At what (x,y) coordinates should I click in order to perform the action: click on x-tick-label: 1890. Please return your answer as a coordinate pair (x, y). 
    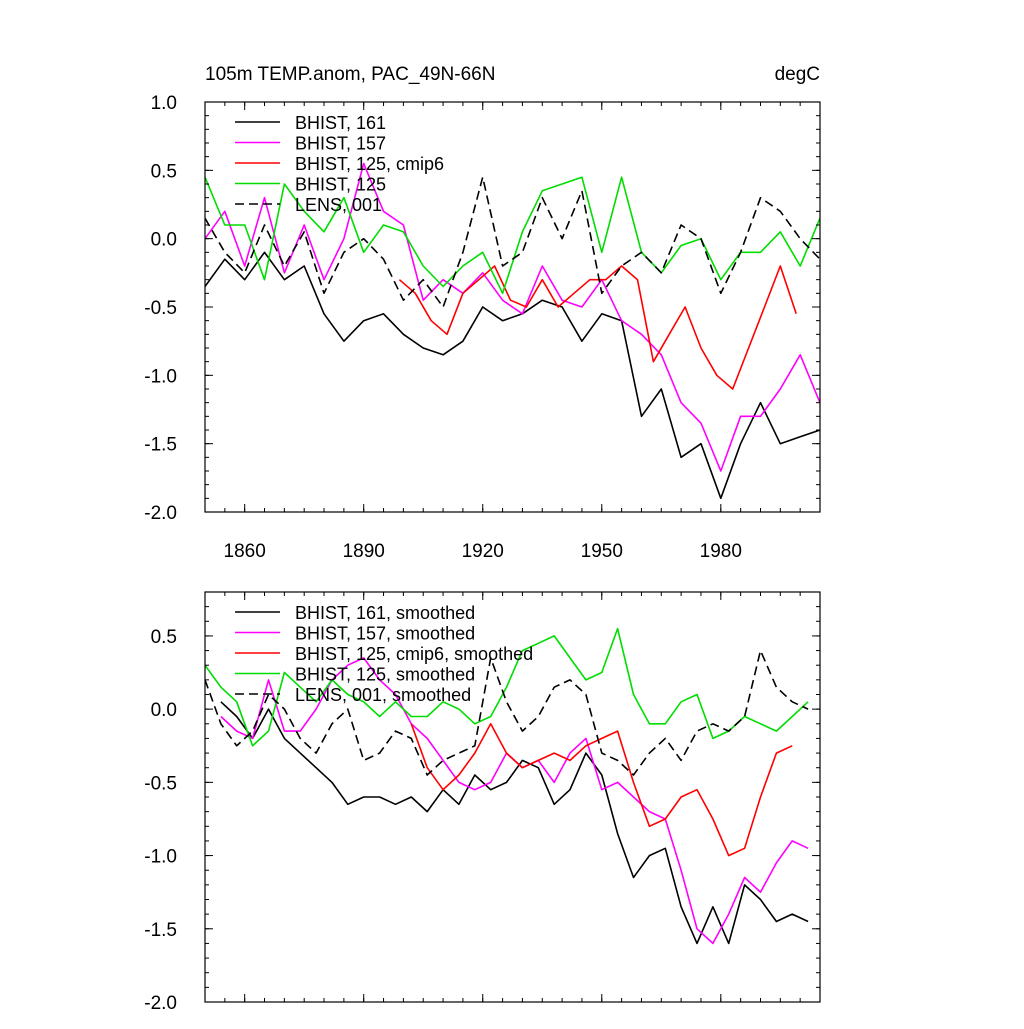
    Looking at the image, I should click on (364, 551).